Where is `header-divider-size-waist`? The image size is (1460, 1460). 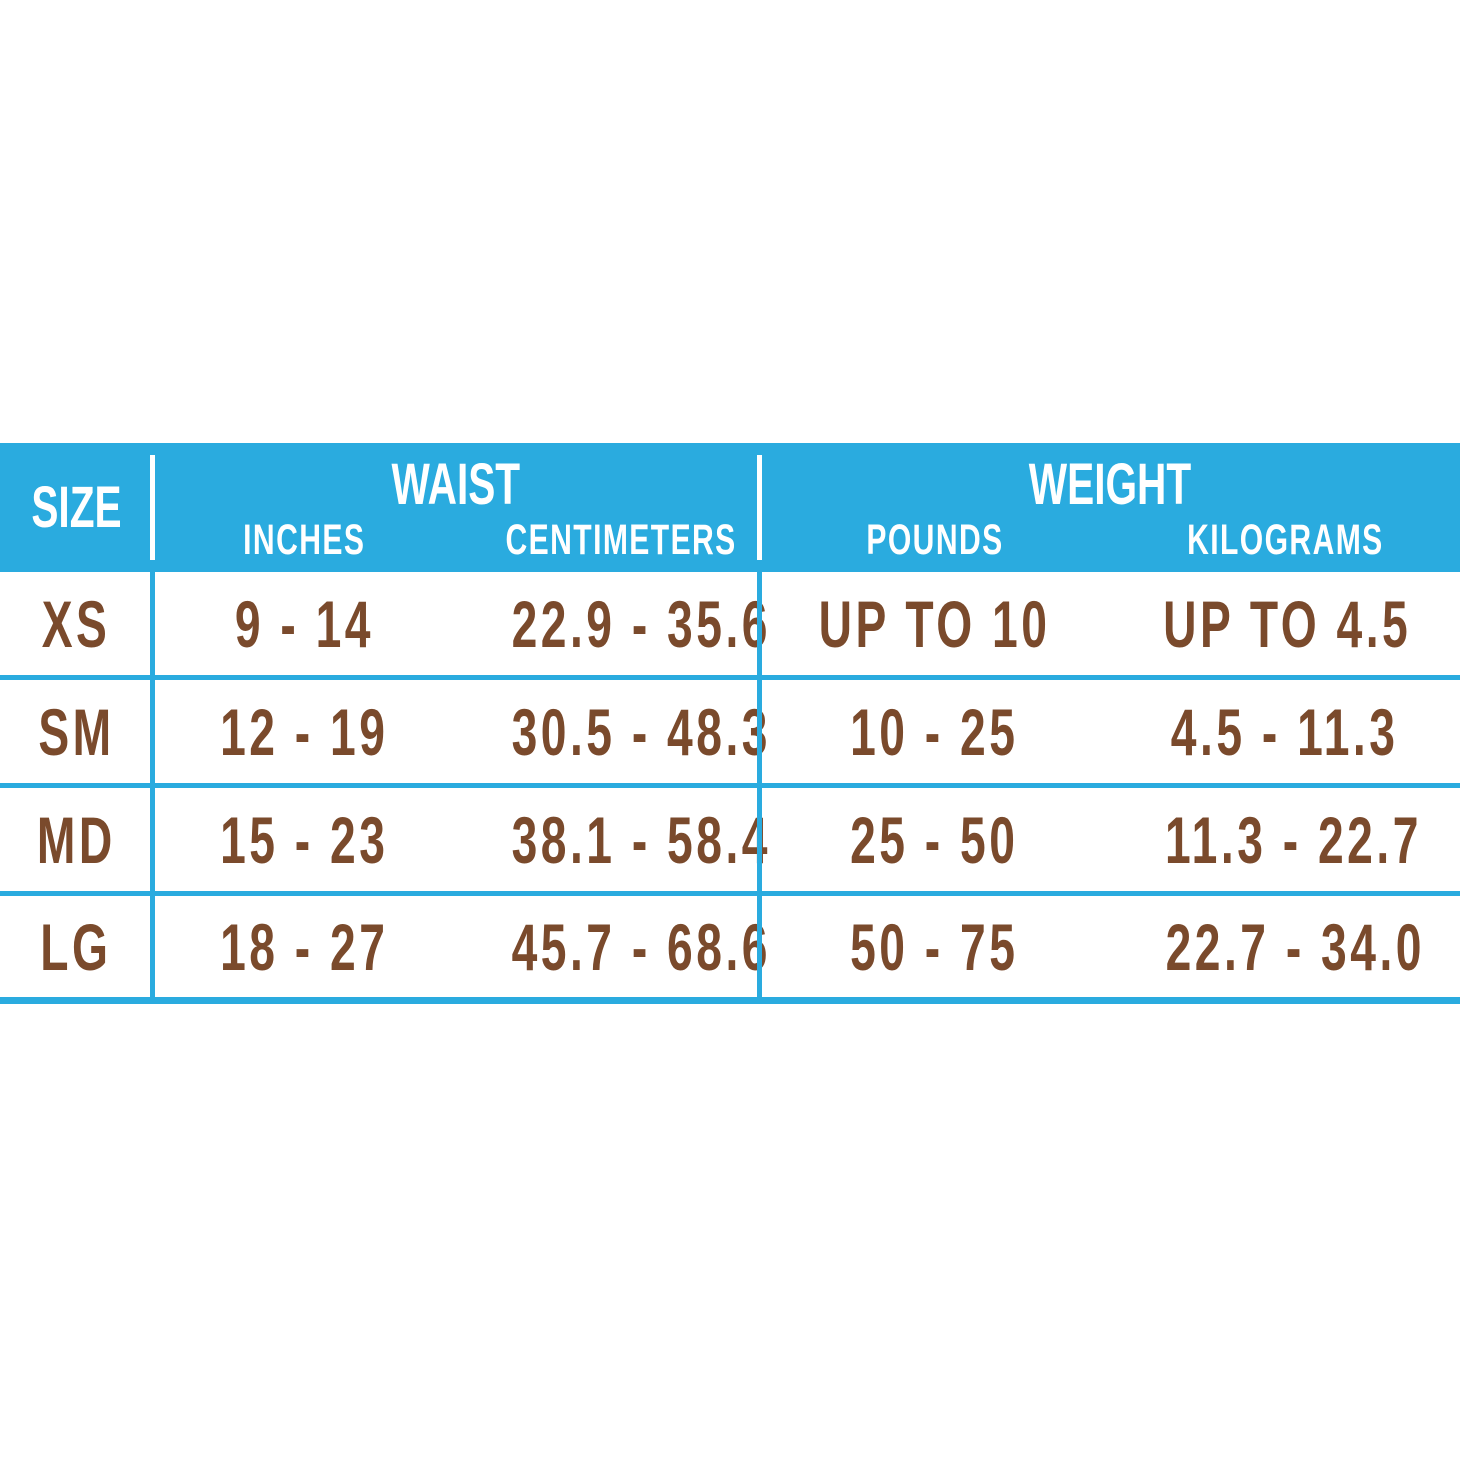 header-divider-size-waist is located at coordinates (152, 507).